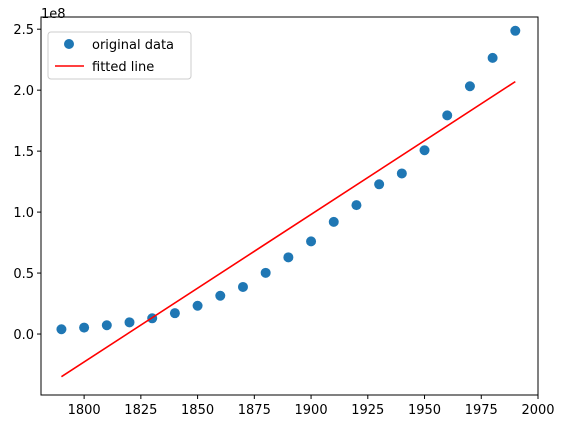 The height and width of the screenshot is (428, 565). I want to click on y-tick-label: 0.0, so click(23, 335).